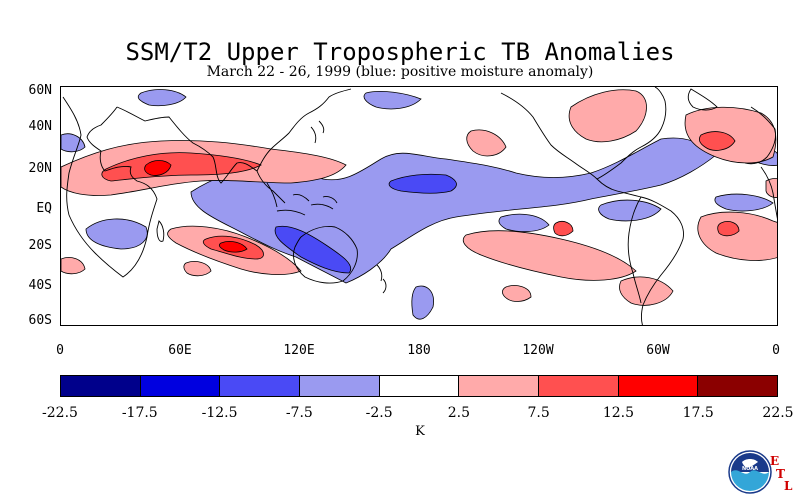 The width and height of the screenshot is (800, 500). What do you see at coordinates (538, 350) in the screenshot?
I see `lon-label-120w: 120W` at bounding box center [538, 350].